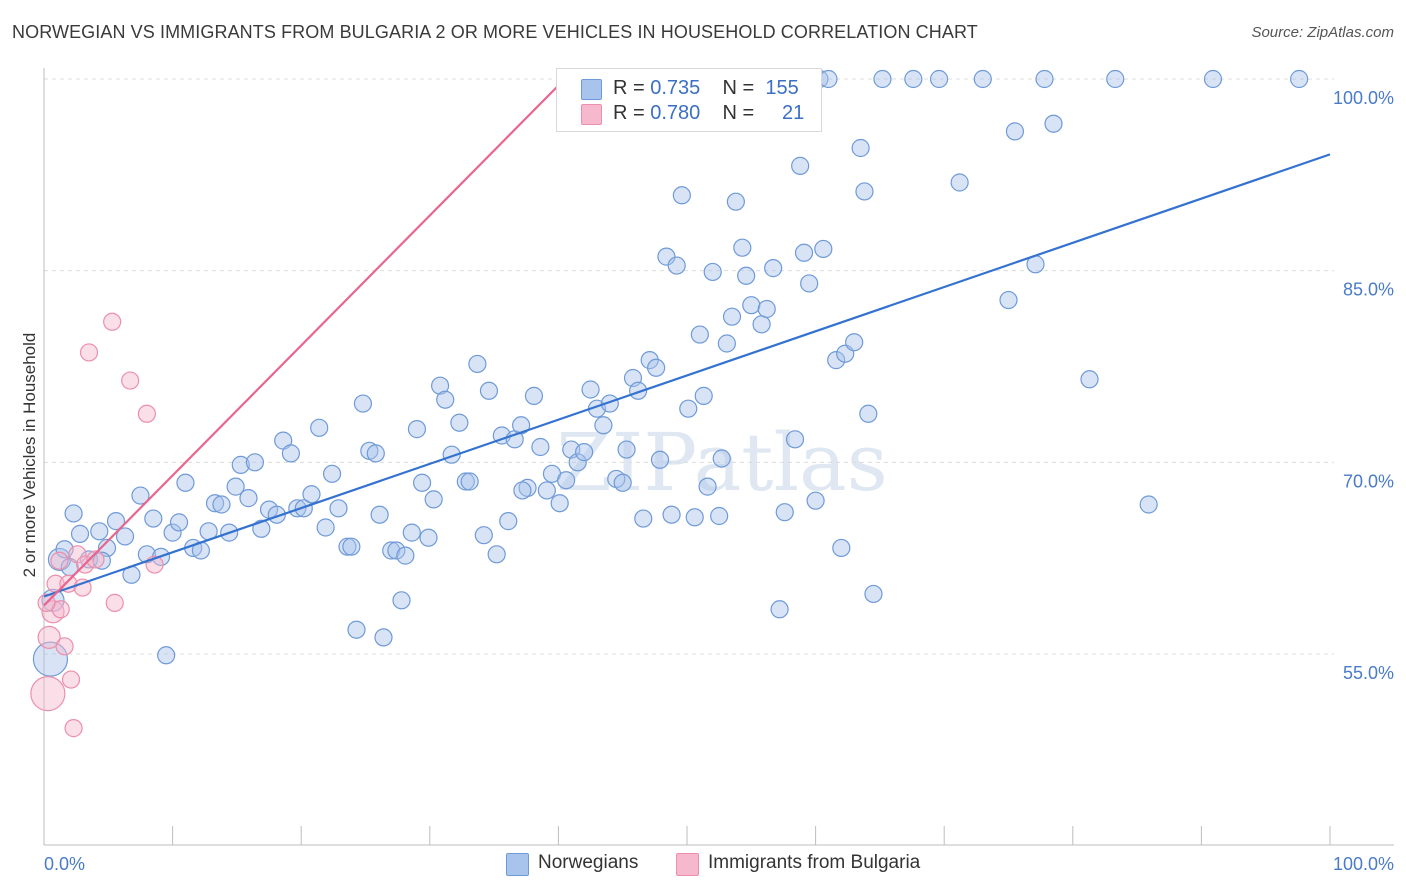 The height and width of the screenshot is (892, 1406). What do you see at coordinates (29, 455) in the screenshot?
I see `y-axis-label: 2 or more Vehicles in Household` at bounding box center [29, 455].